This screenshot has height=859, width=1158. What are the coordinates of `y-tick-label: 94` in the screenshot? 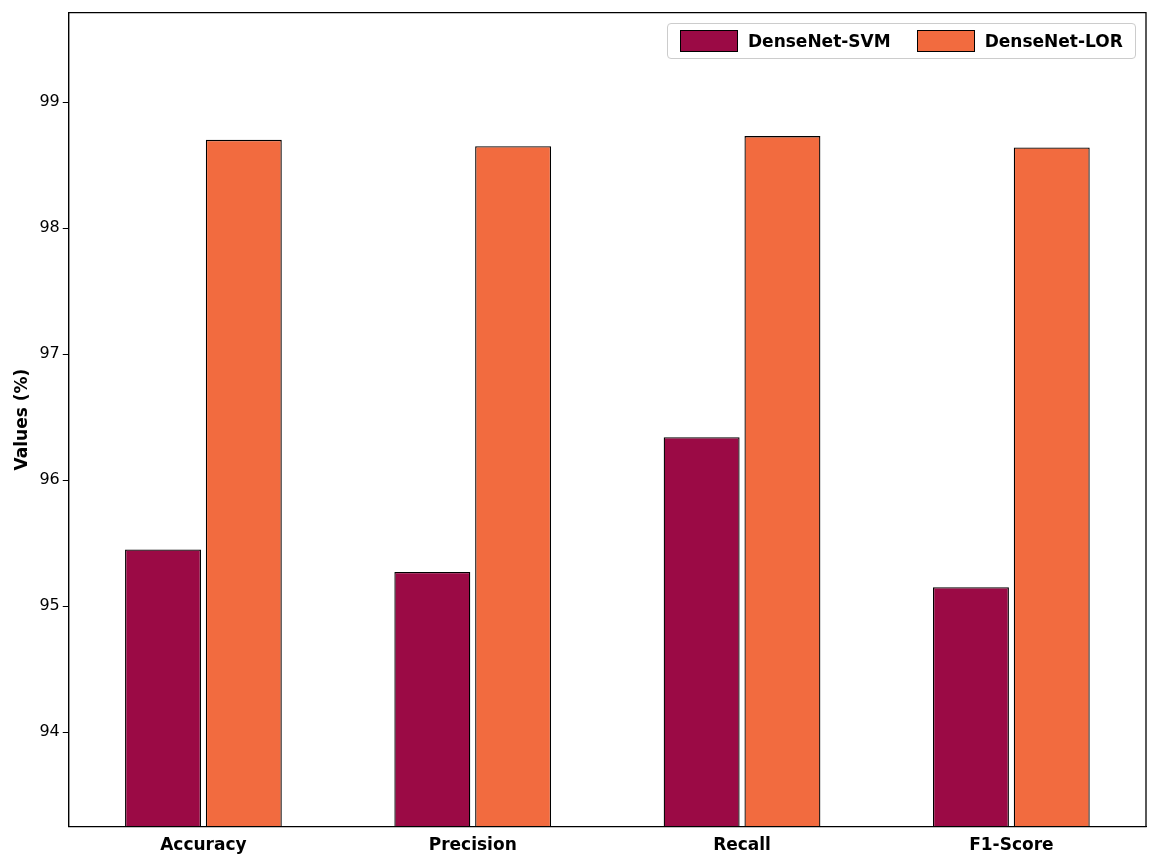 It's located at (49, 731).